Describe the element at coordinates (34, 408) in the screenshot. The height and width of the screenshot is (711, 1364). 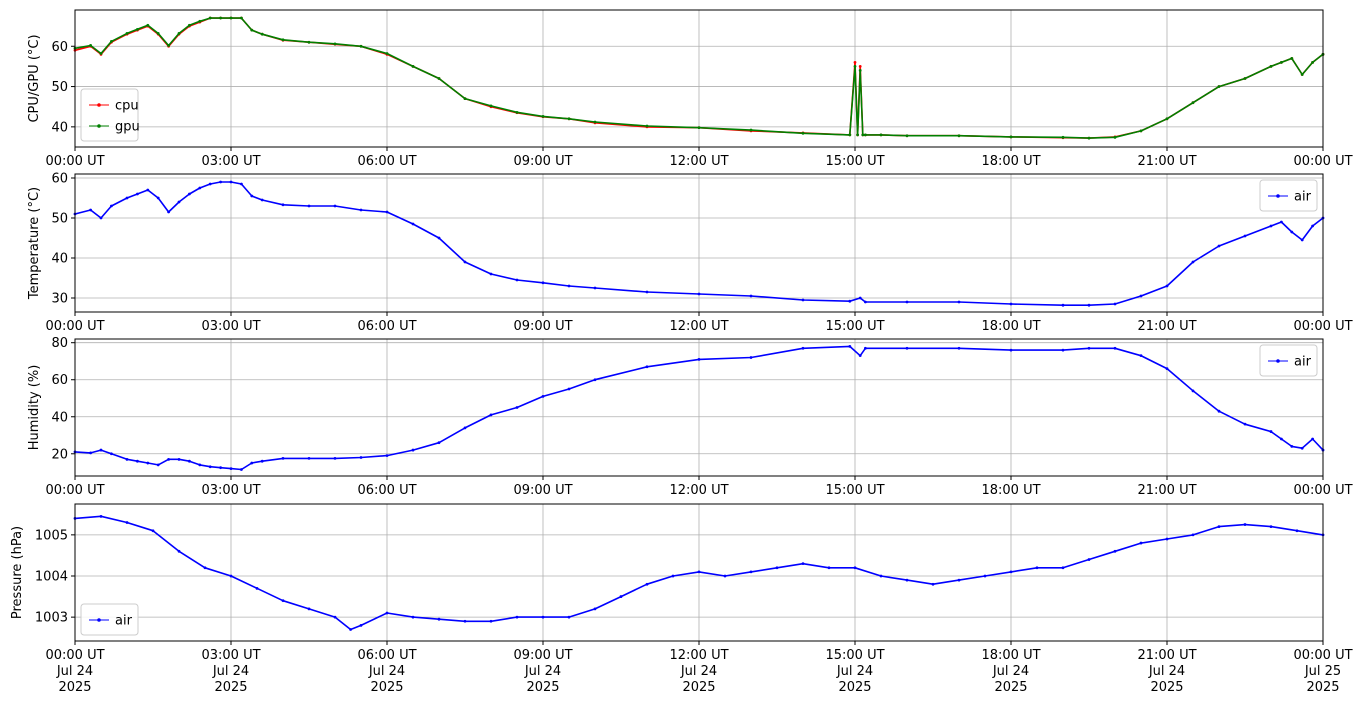
I see `y-axis-label: Humidity (%)` at that location.